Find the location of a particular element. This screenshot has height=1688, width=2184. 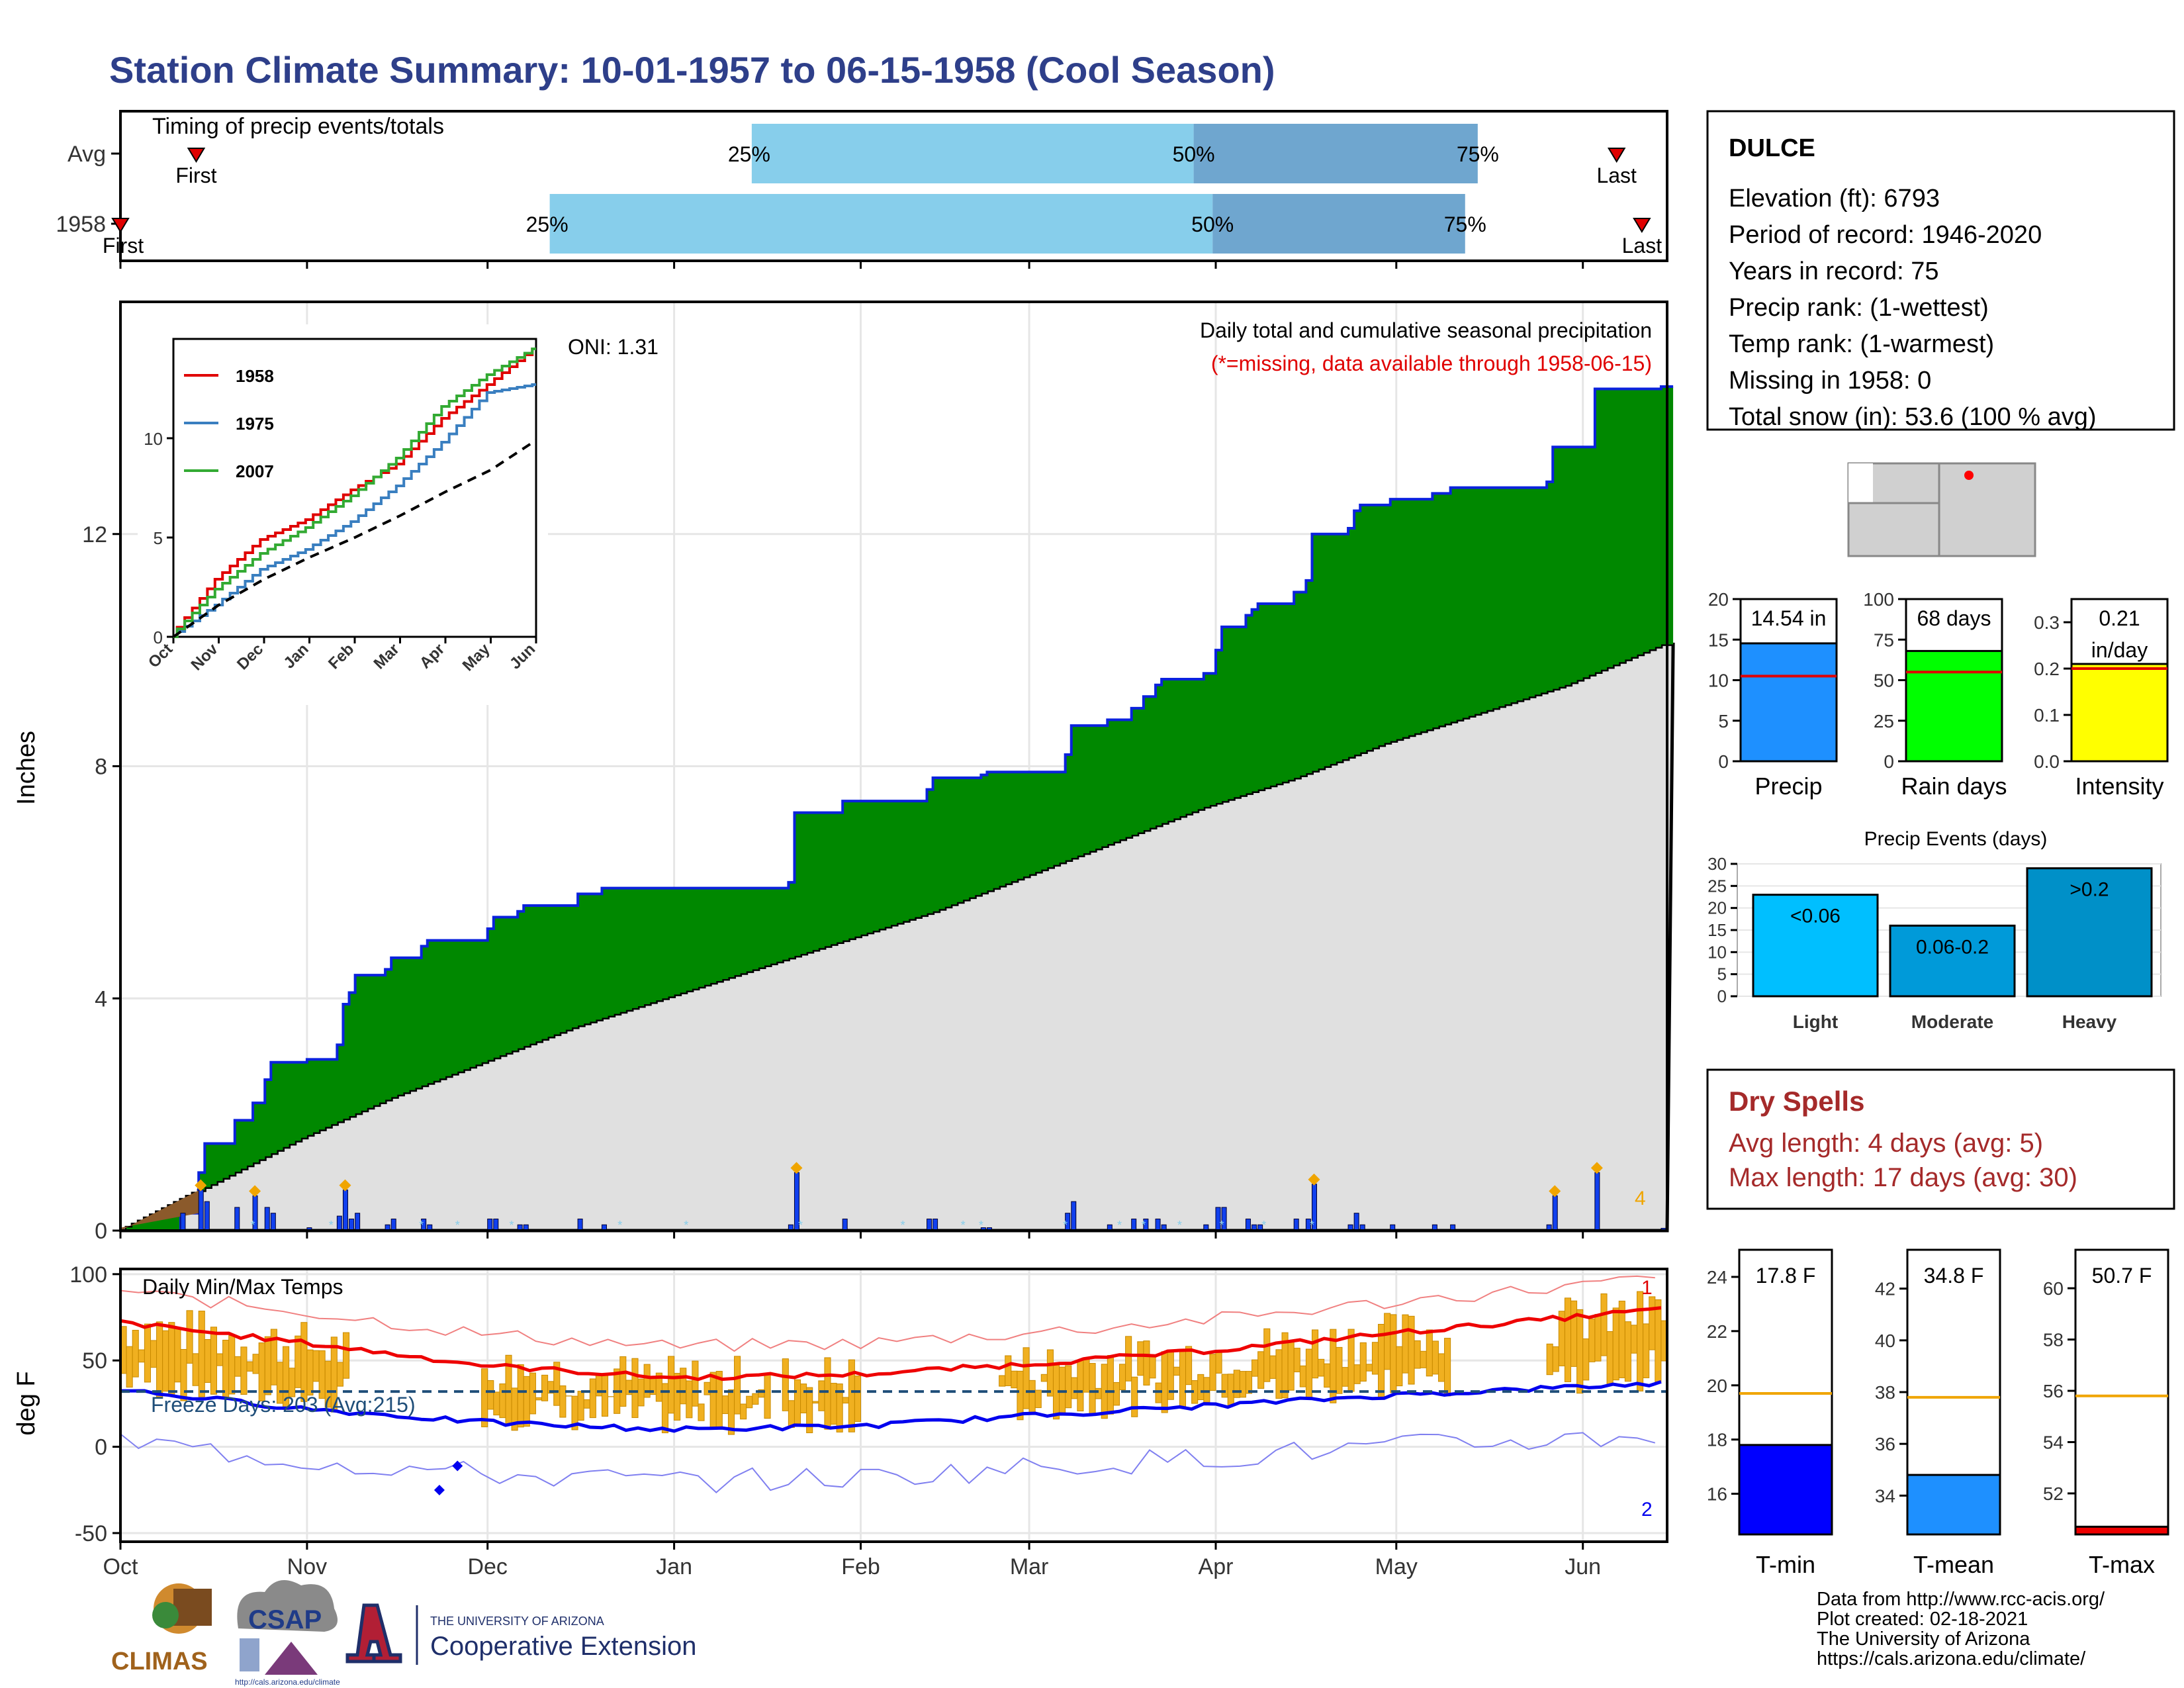

temp-y-tick-label: 50 is located at coordinates (95, 1361).